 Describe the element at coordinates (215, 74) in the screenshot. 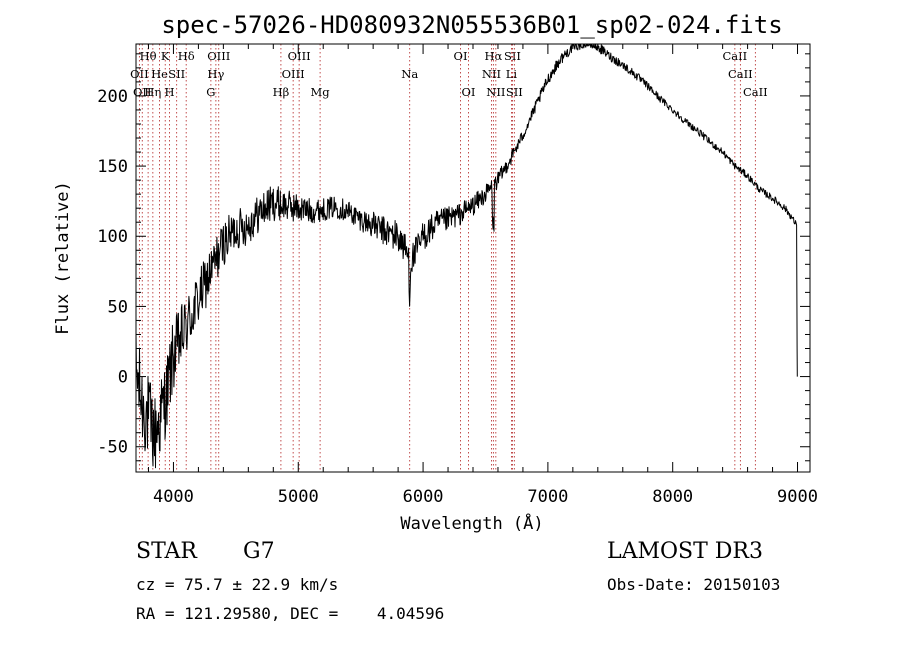

I see `line-marker-label: Hγ` at that location.